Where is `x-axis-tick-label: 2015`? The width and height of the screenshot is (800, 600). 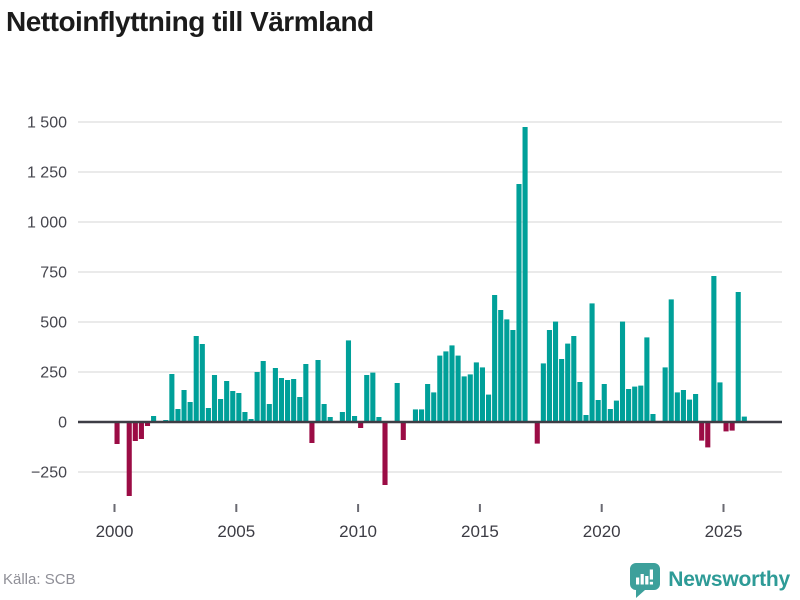 x-axis-tick-label: 2015 is located at coordinates (480, 531).